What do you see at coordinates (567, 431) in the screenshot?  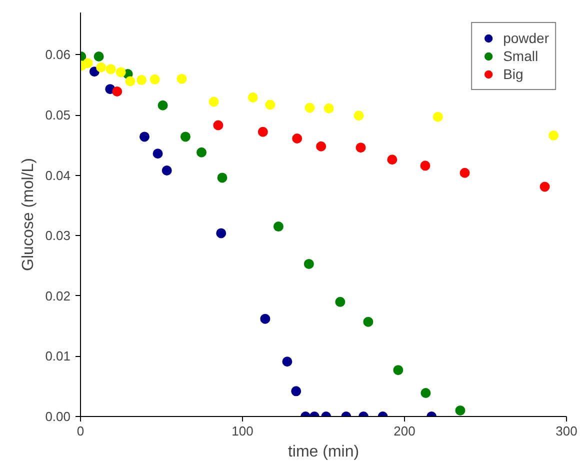 I see `x-tick-label: 300` at bounding box center [567, 431].